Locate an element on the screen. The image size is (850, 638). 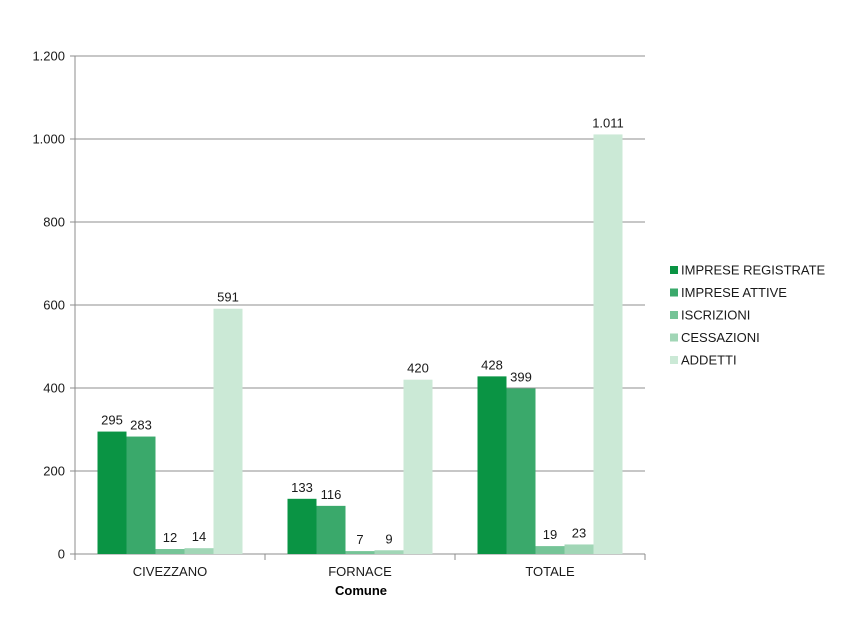
y-tick-label: 0 is located at coordinates (61, 554).